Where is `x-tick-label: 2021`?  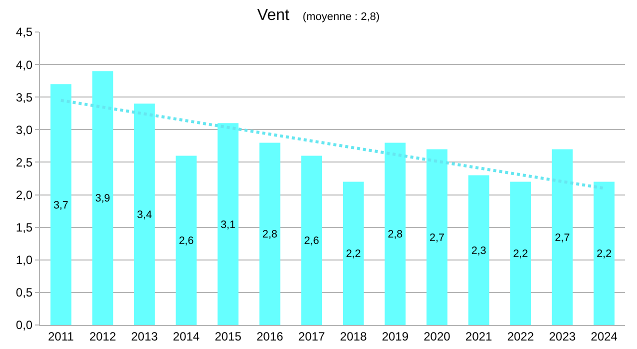 x-tick-label: 2021 is located at coordinates (478, 336).